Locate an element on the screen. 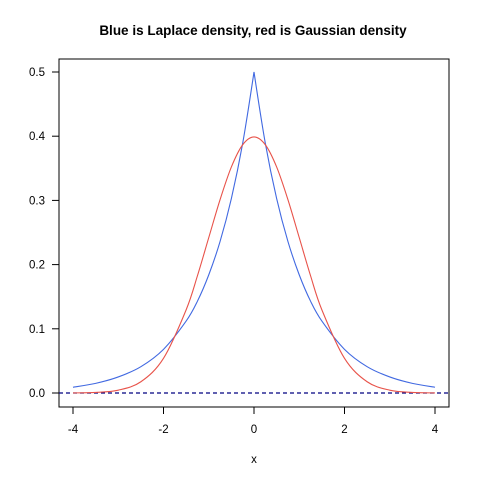  x-tick-label: 0 is located at coordinates (254, 430).